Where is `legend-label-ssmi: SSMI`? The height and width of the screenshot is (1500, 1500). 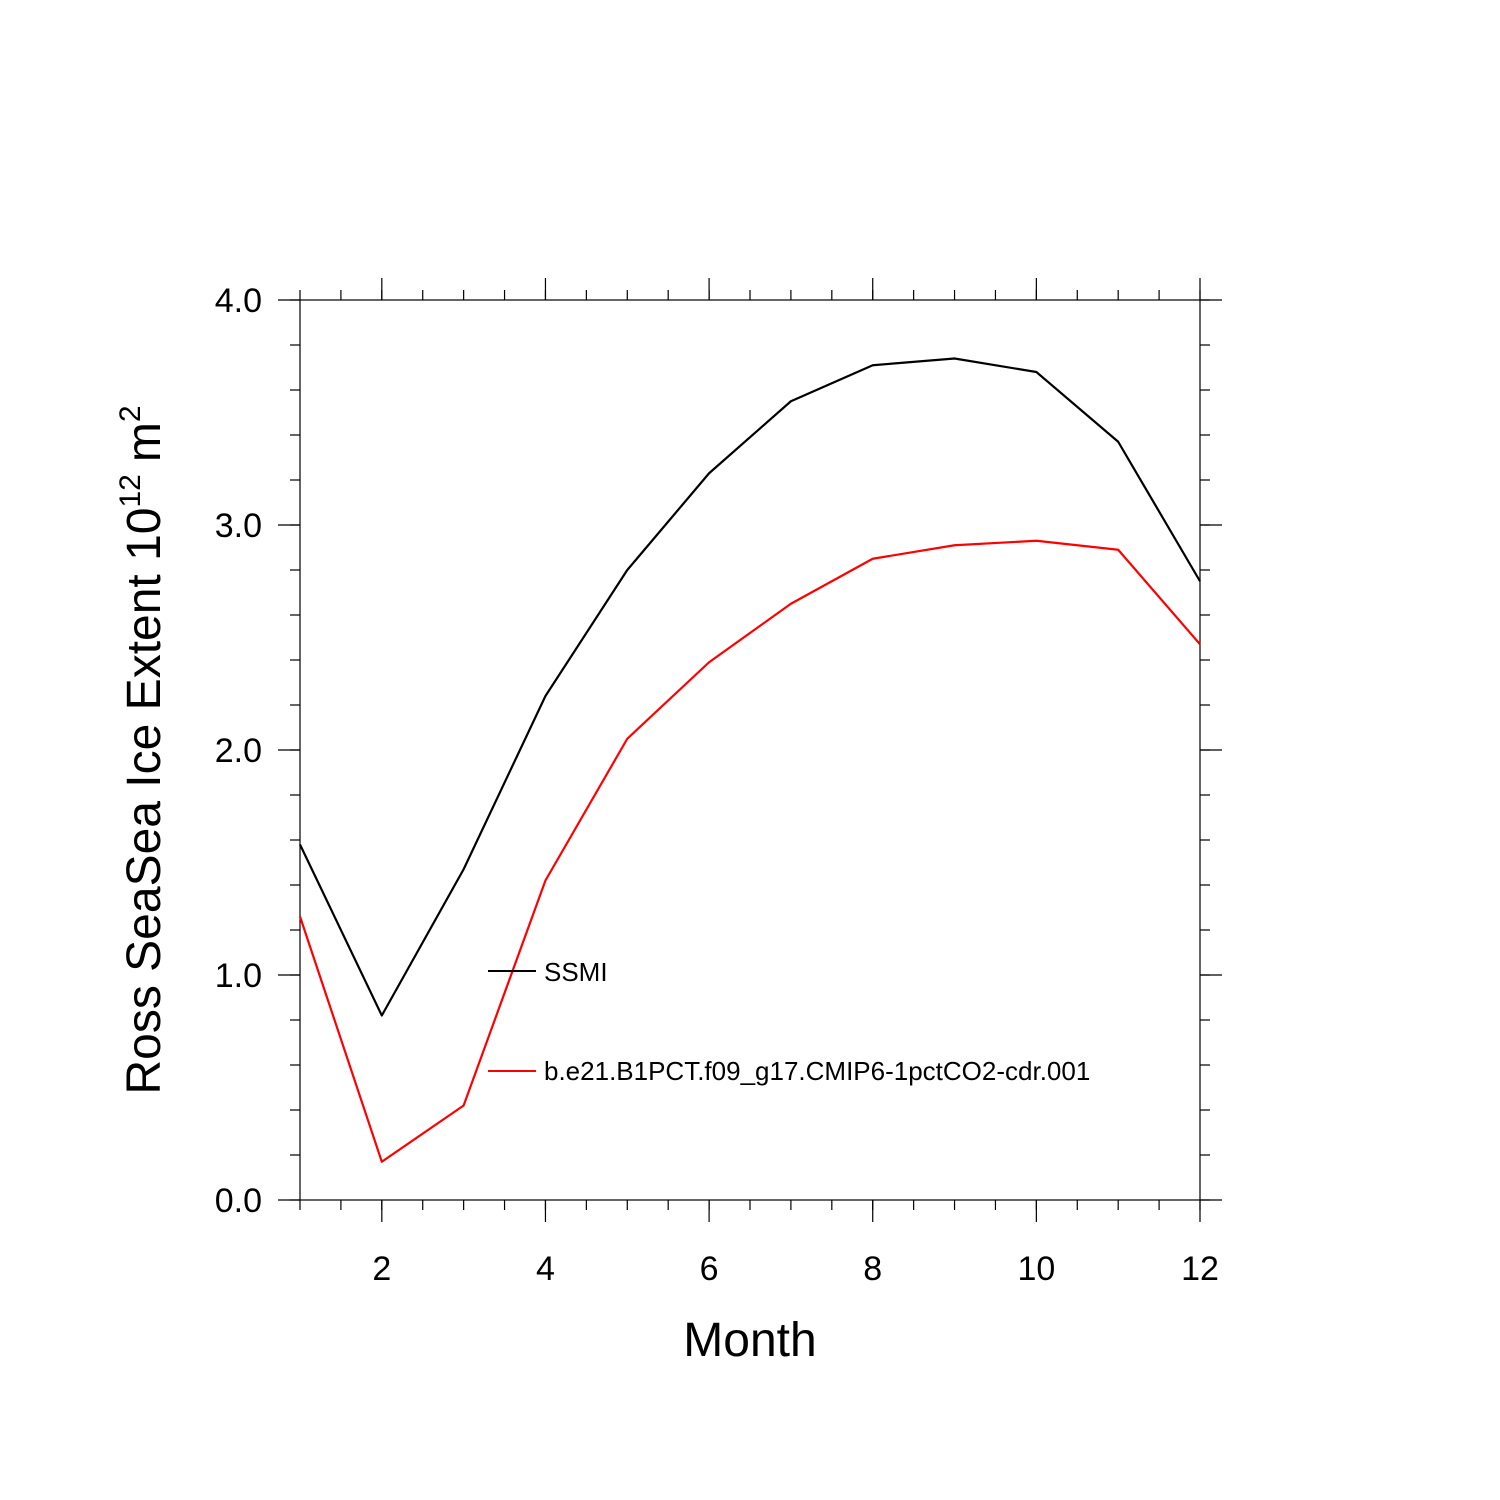 legend-label-ssmi: SSMI is located at coordinates (576, 972).